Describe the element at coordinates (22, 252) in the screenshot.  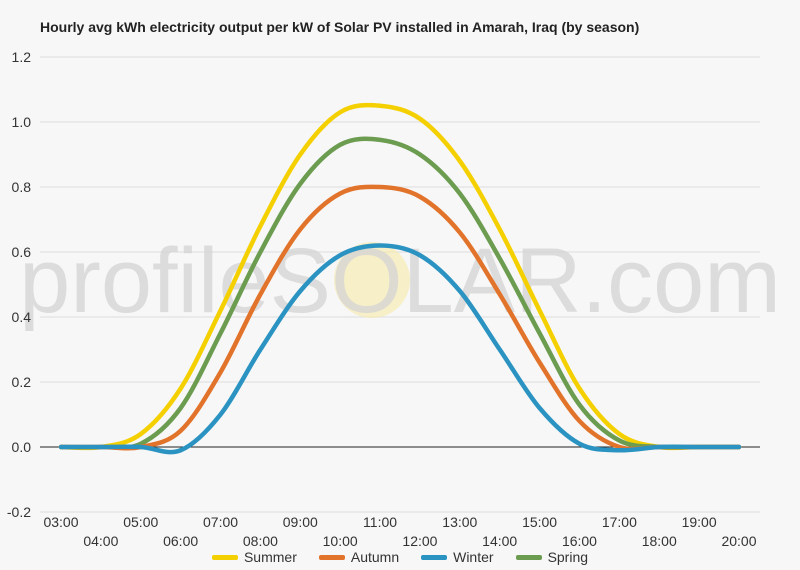
I see `y-tick-label: 0.6` at that location.